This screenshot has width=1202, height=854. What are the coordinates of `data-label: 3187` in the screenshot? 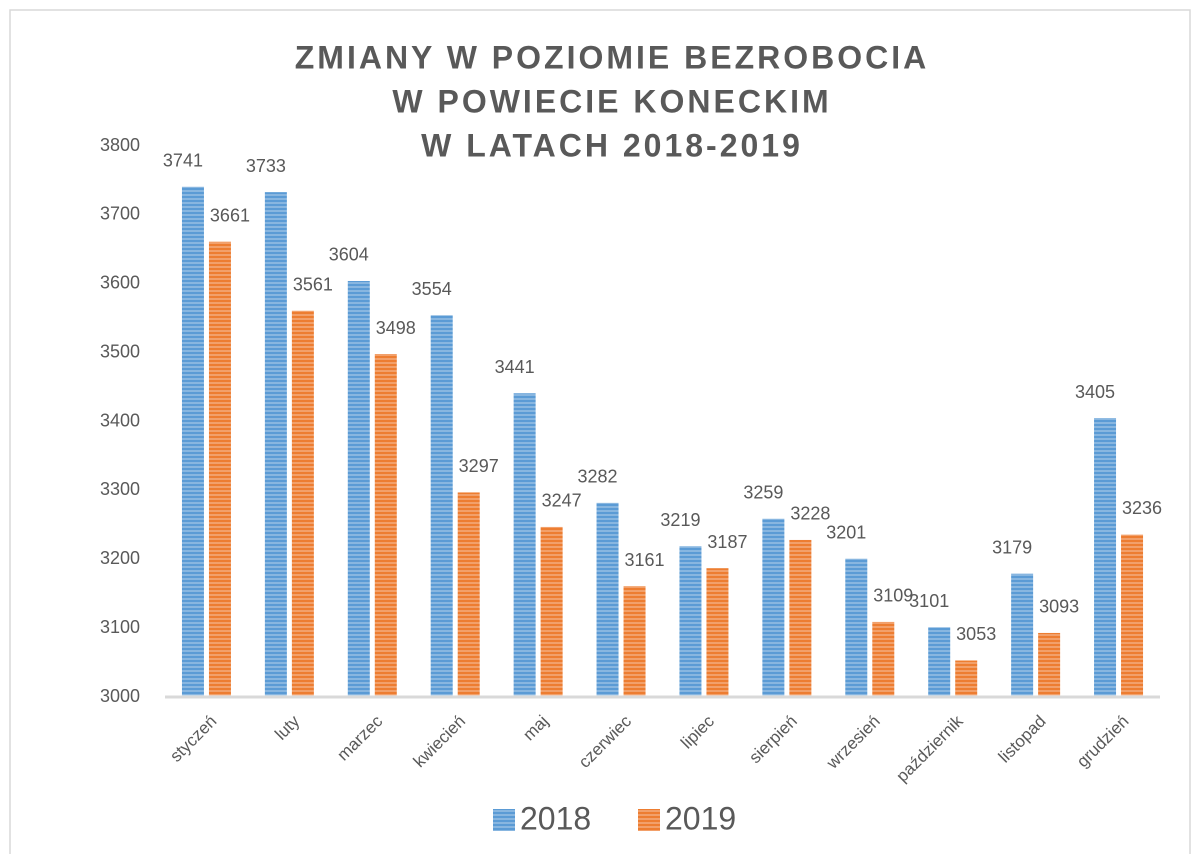 It's located at (727, 542).